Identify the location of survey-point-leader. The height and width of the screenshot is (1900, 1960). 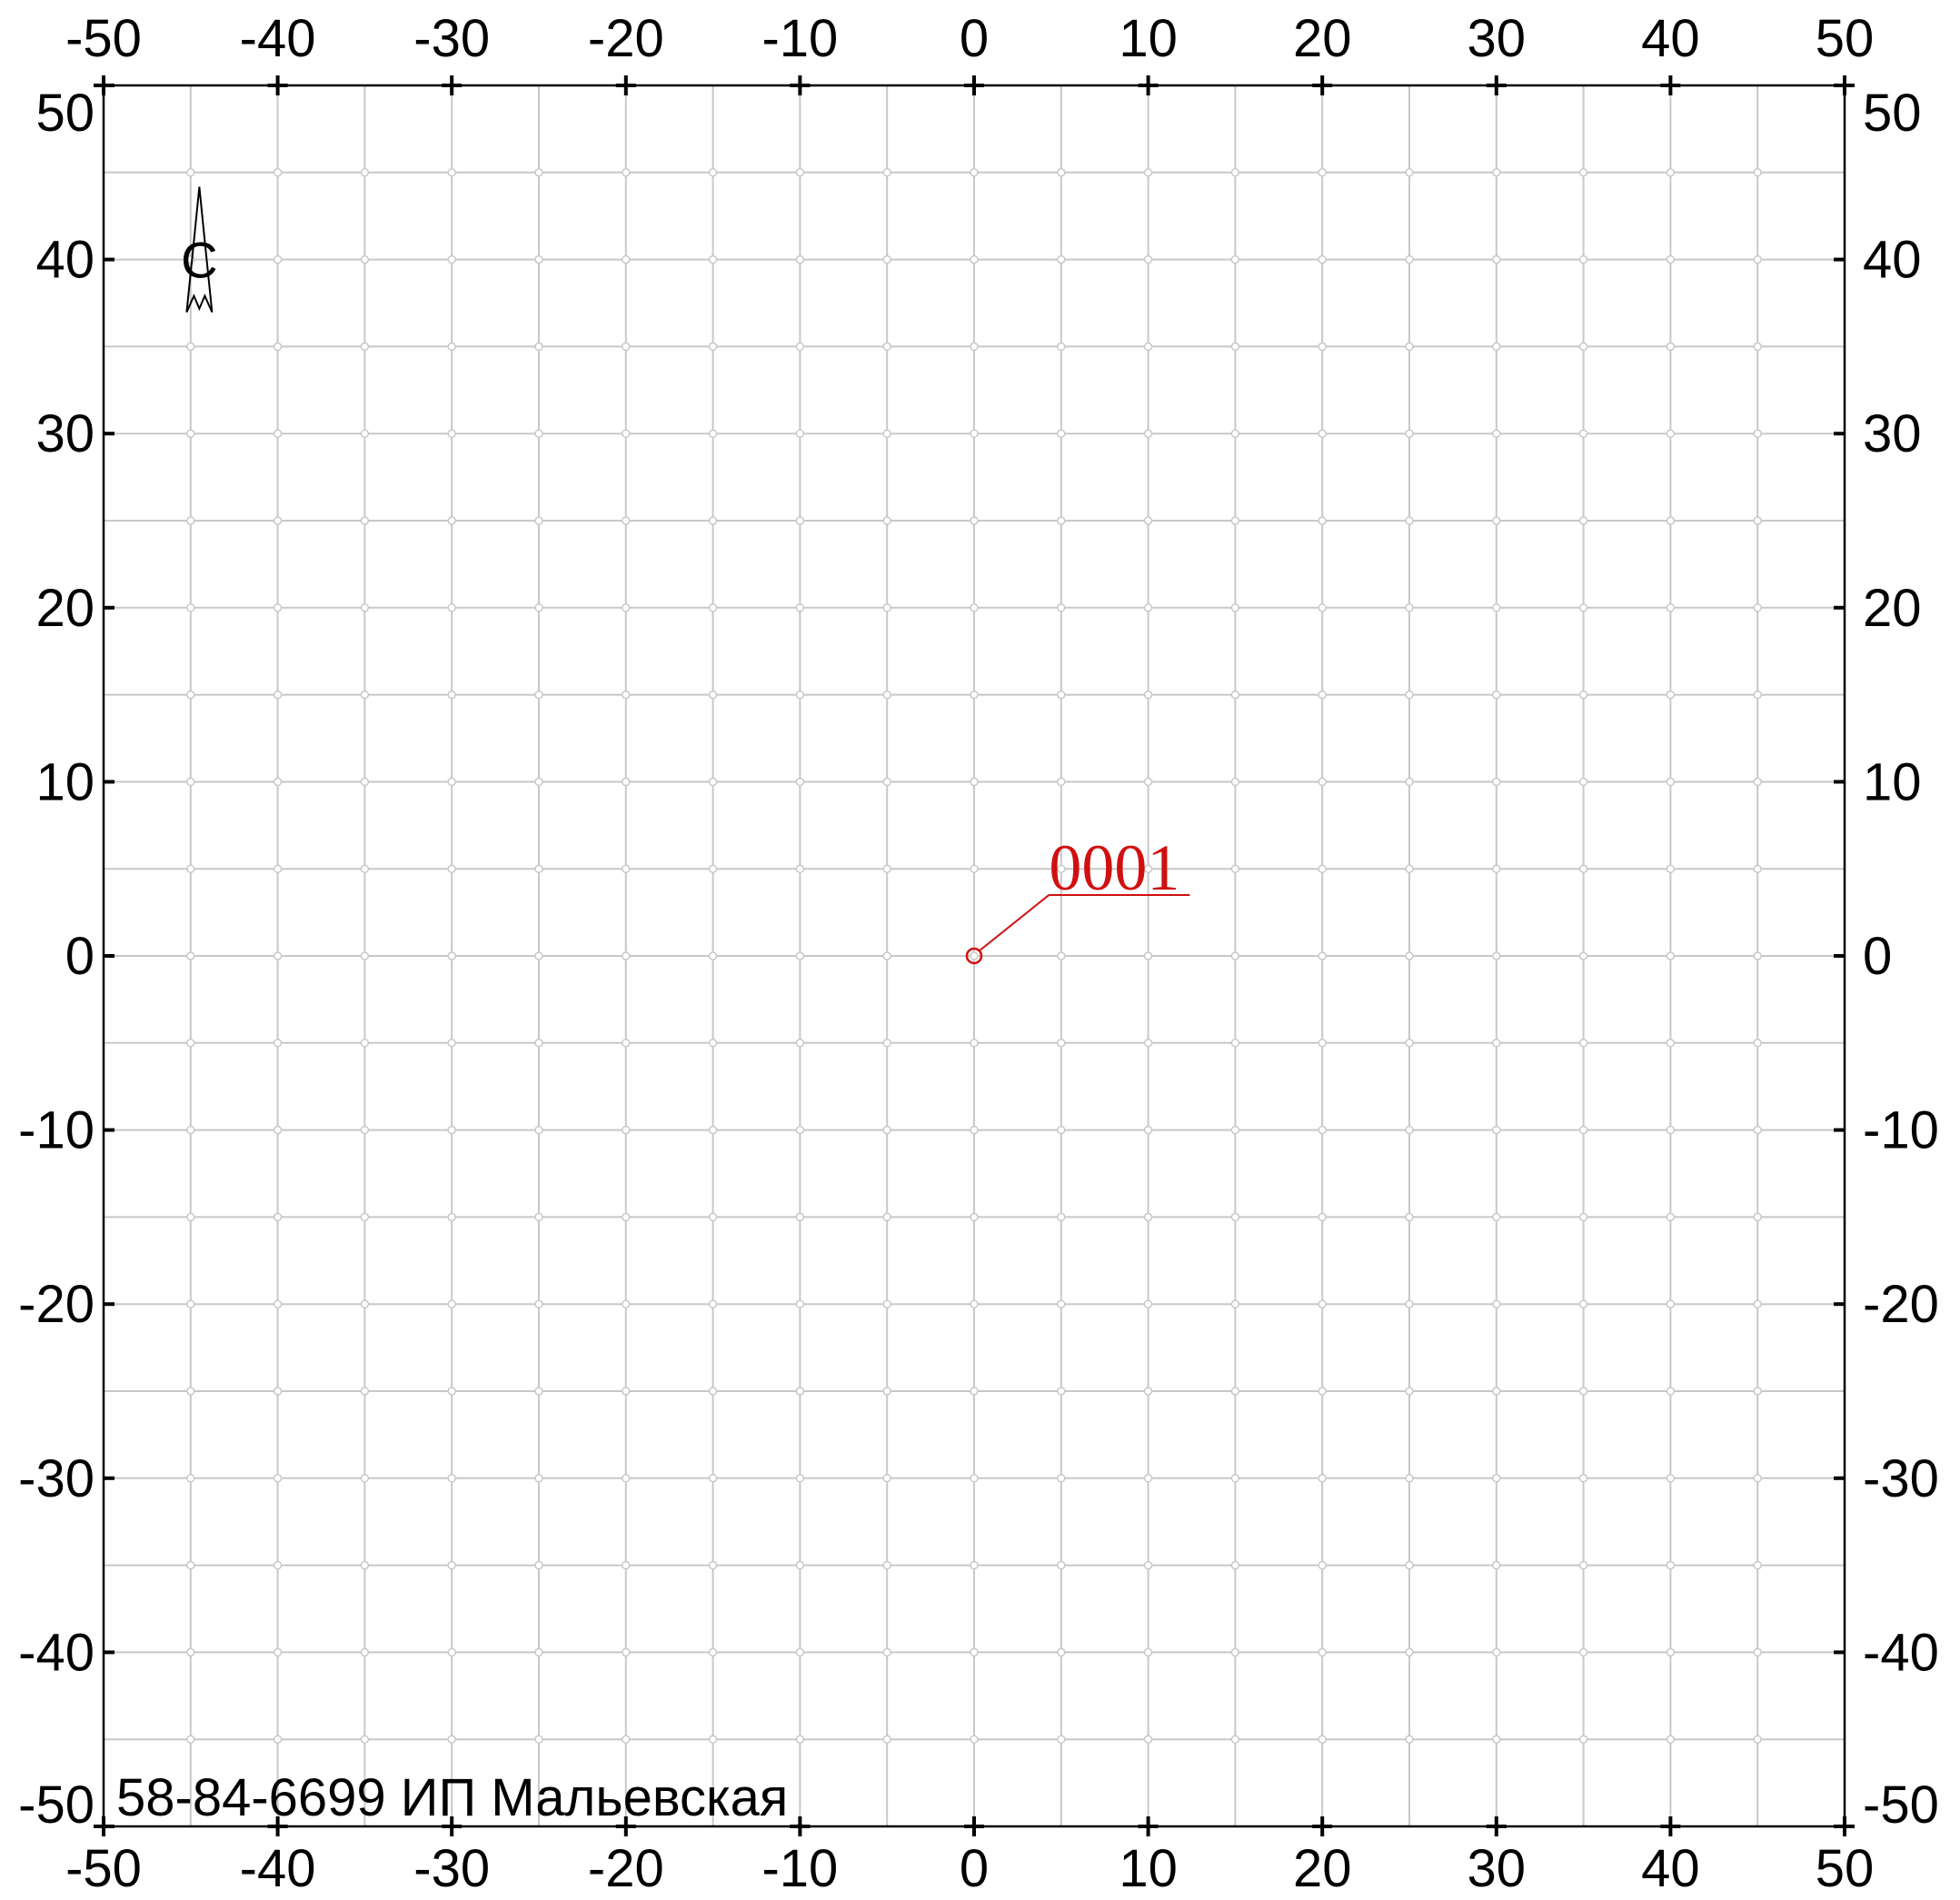
(1014, 923).